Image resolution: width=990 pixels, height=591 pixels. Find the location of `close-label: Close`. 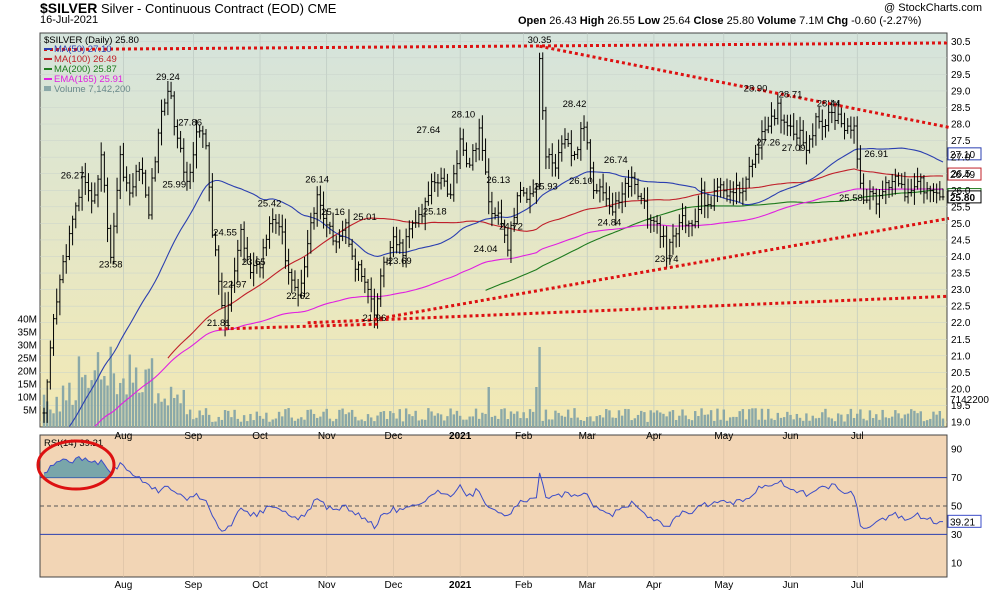

close-label: Close is located at coordinates (708, 21).